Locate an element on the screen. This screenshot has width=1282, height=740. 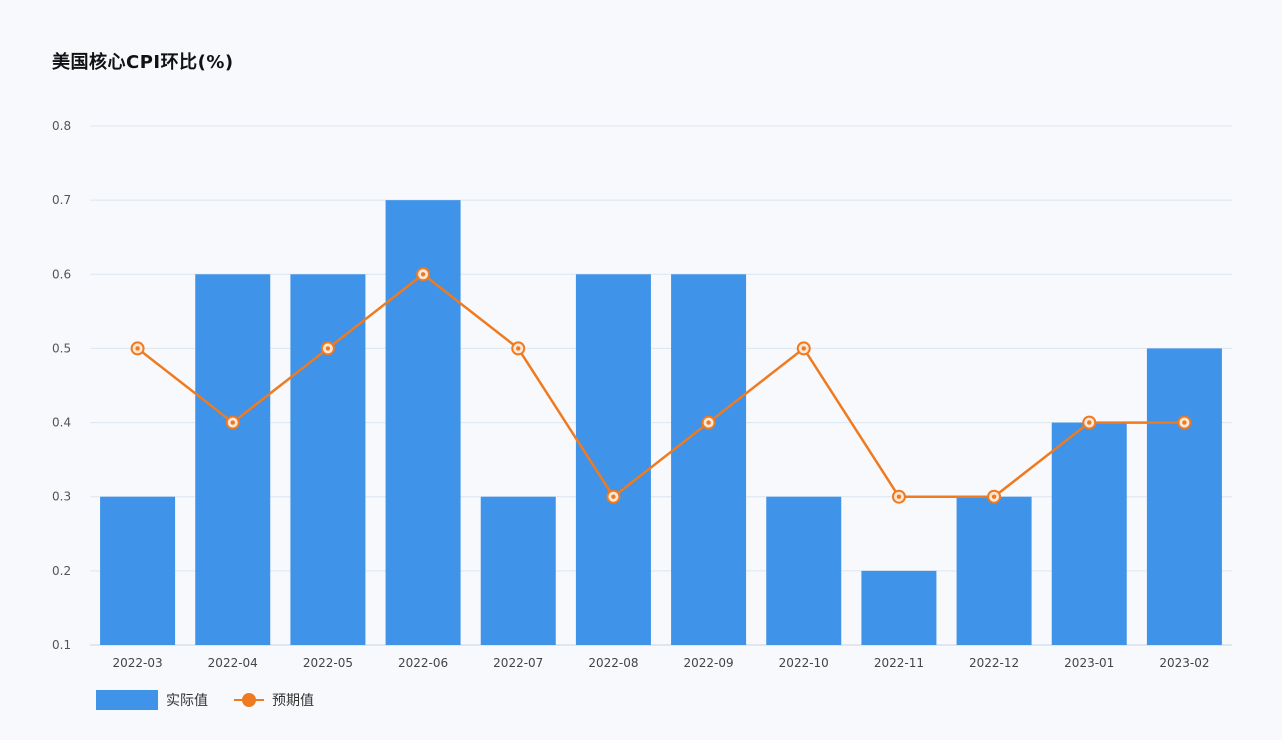
x-tick-label: 2022-06 is located at coordinates (423, 663).